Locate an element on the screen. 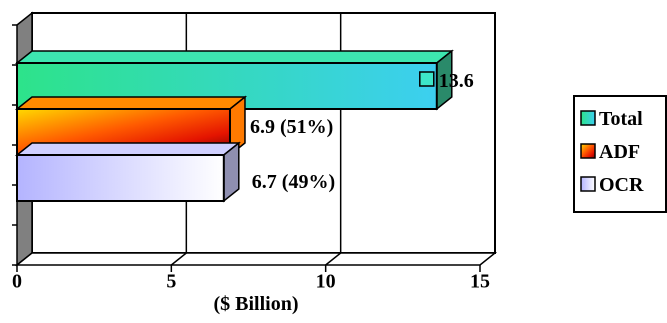 The width and height of the screenshot is (667, 323). legend-label-adf: ADF is located at coordinates (619, 152).